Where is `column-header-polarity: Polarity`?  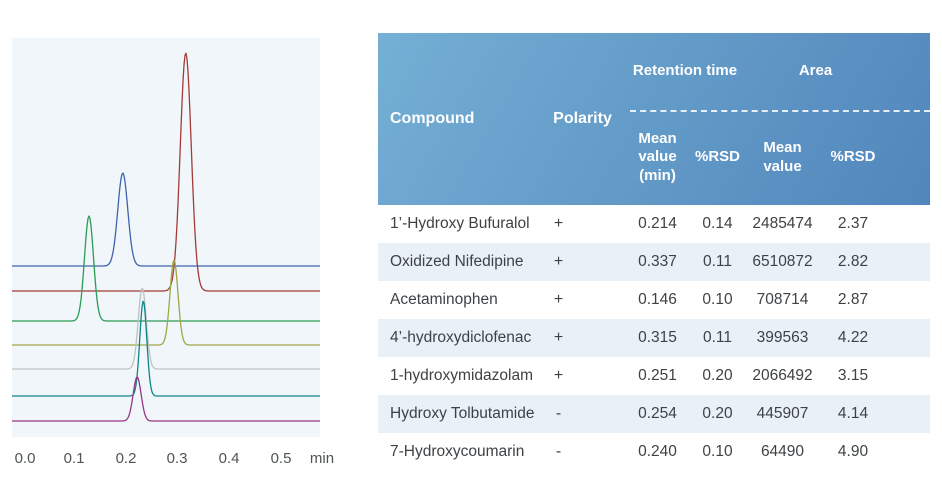
column-header-polarity: Polarity is located at coordinates (582, 119).